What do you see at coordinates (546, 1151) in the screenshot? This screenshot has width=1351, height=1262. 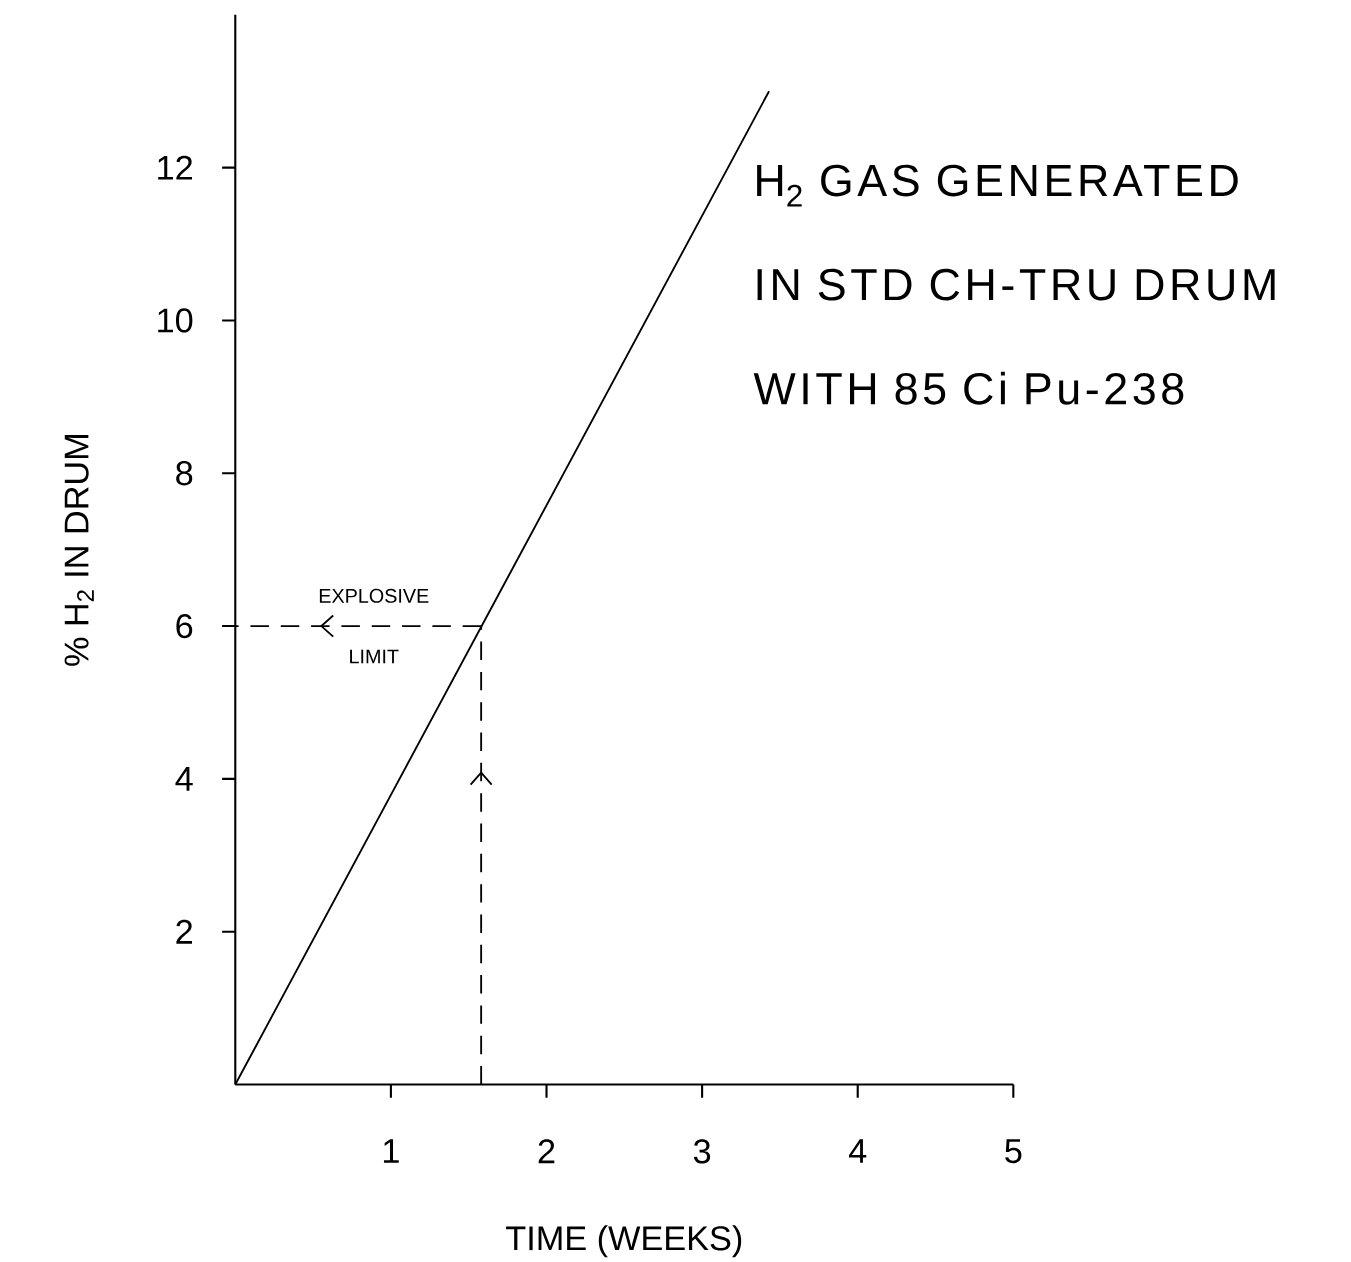 I see `x-tick-label: 2` at bounding box center [546, 1151].